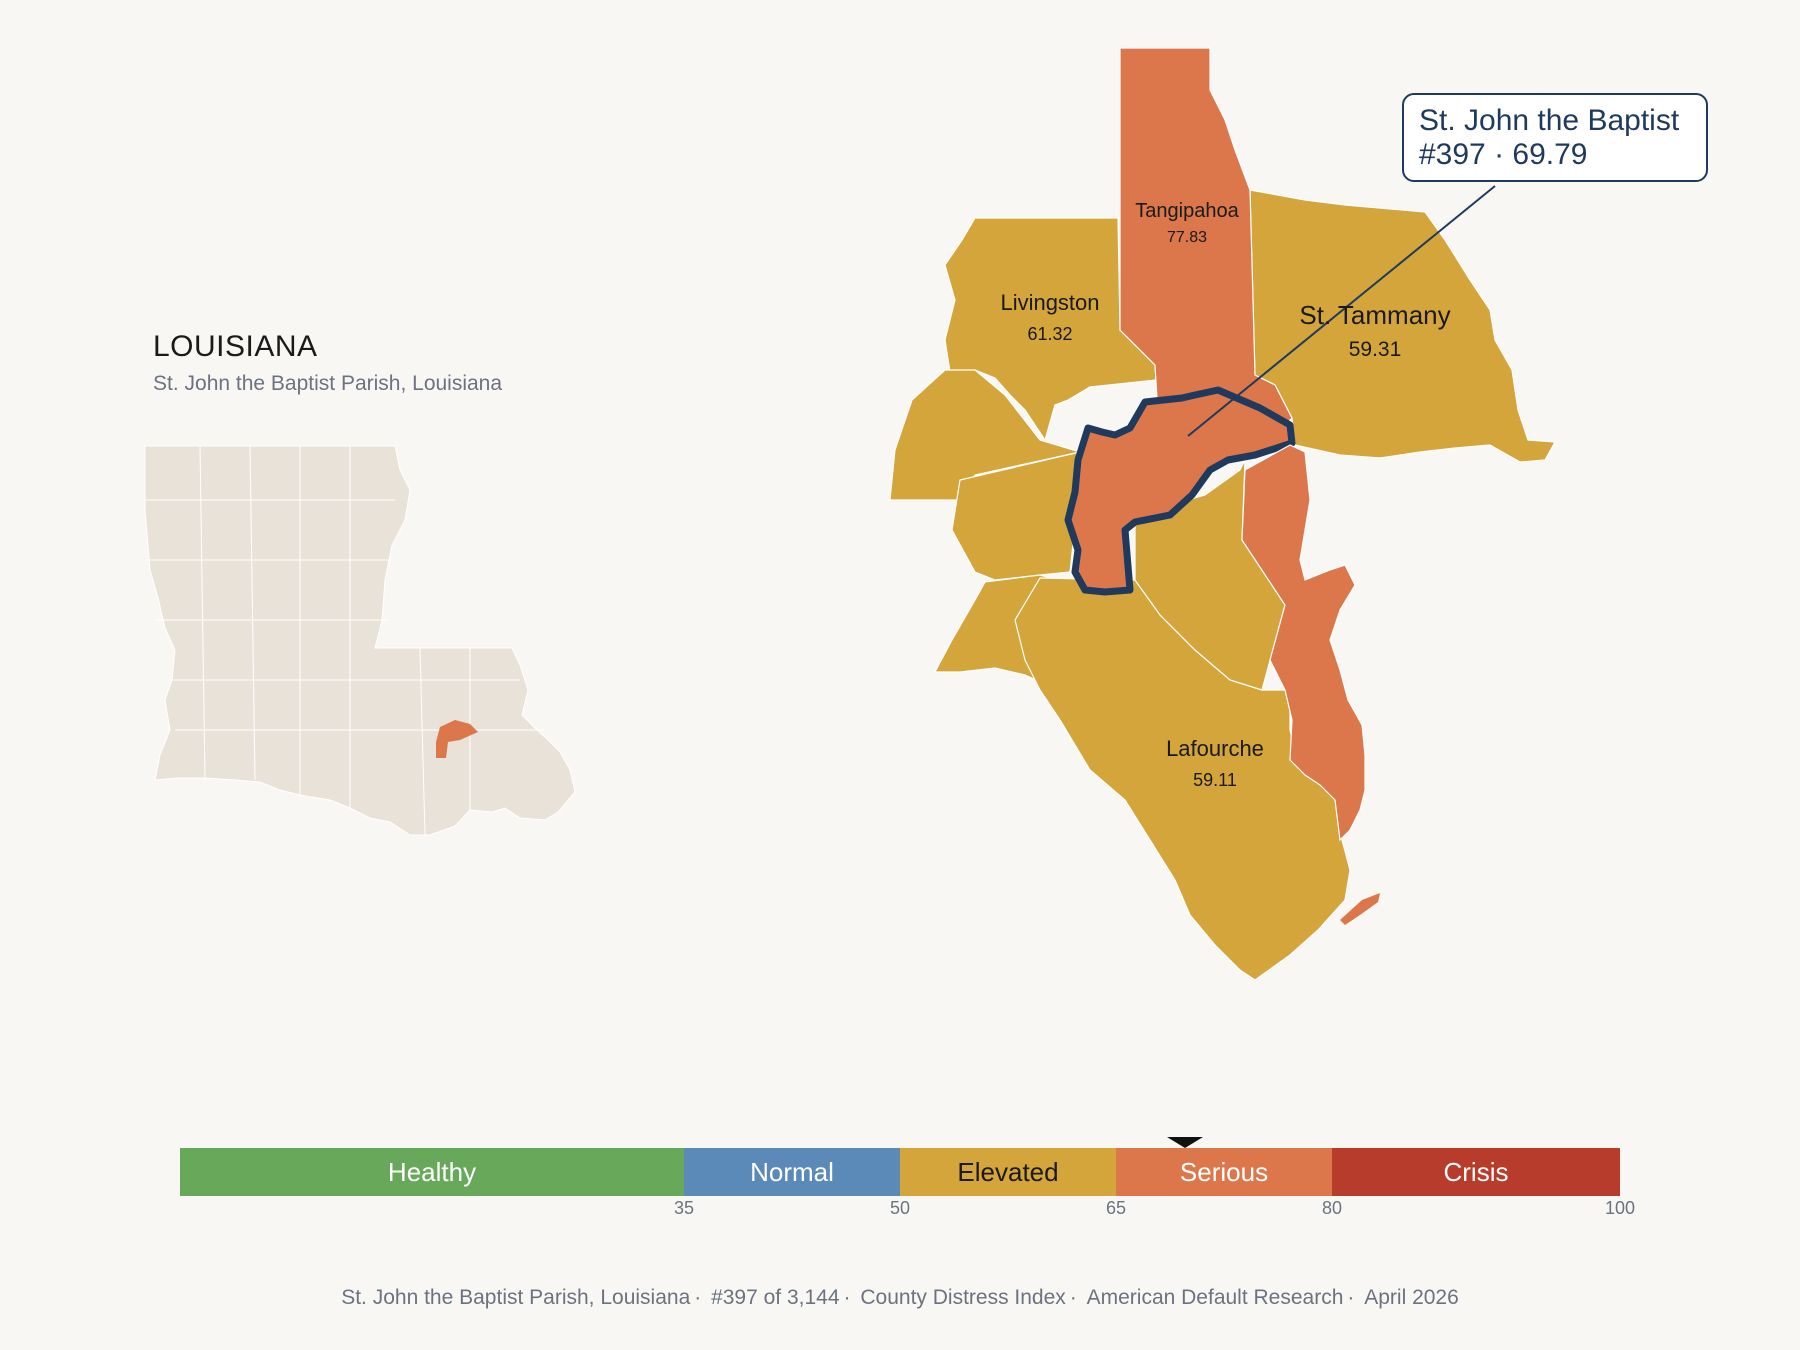 Image resolution: width=1800 pixels, height=1350 pixels. I want to click on footer-item: County Distress Index, so click(963, 1297).